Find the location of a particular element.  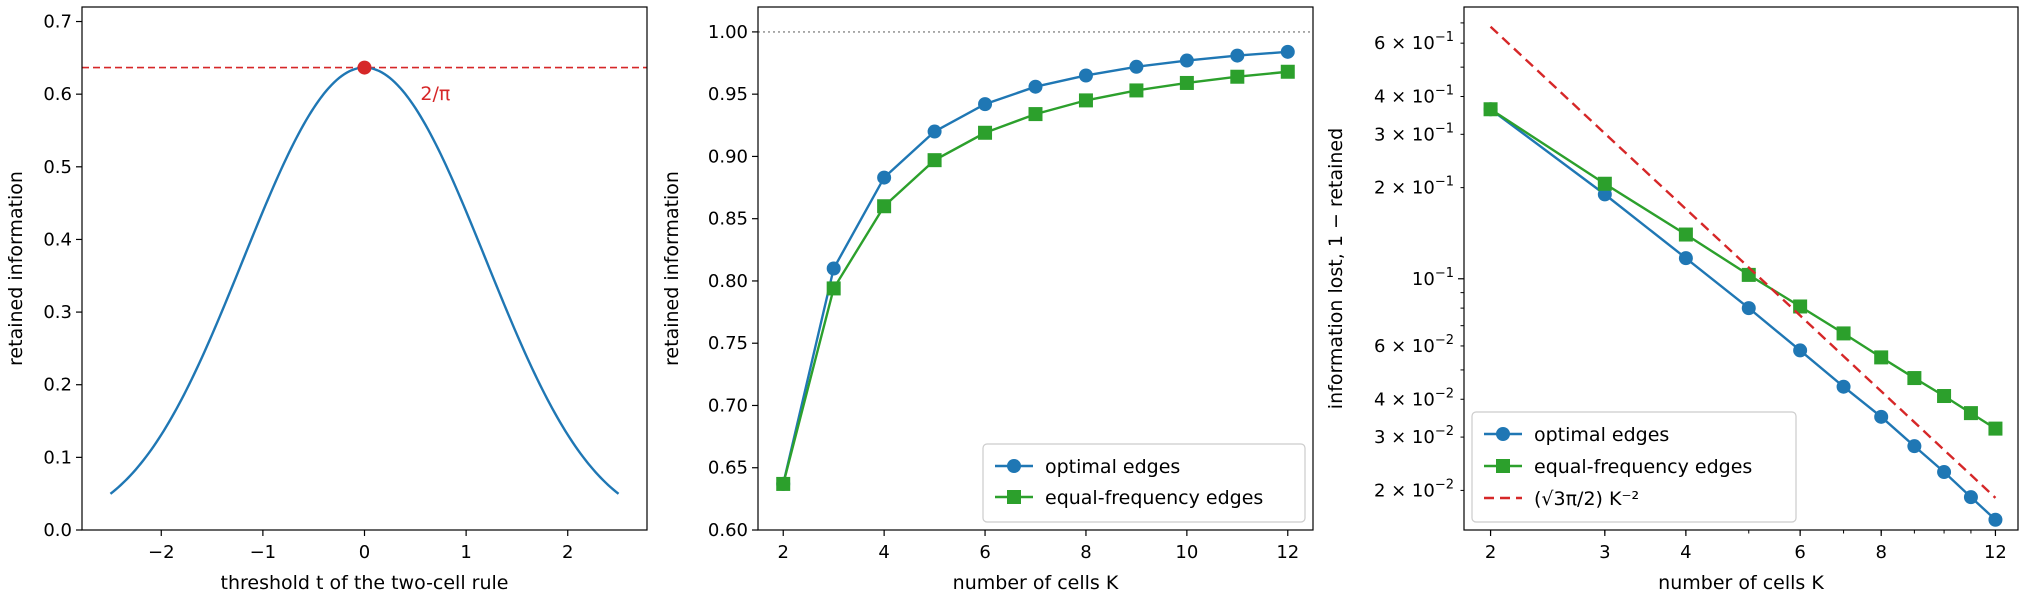

y-tick-label: 0.90 is located at coordinates (728, 156).